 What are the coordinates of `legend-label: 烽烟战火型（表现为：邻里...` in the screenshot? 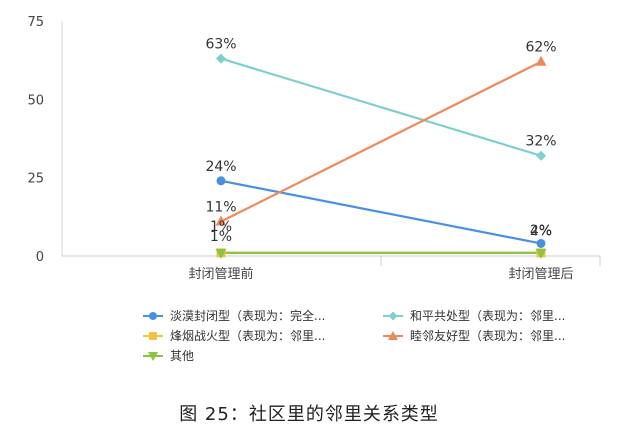 It's located at (248, 336).